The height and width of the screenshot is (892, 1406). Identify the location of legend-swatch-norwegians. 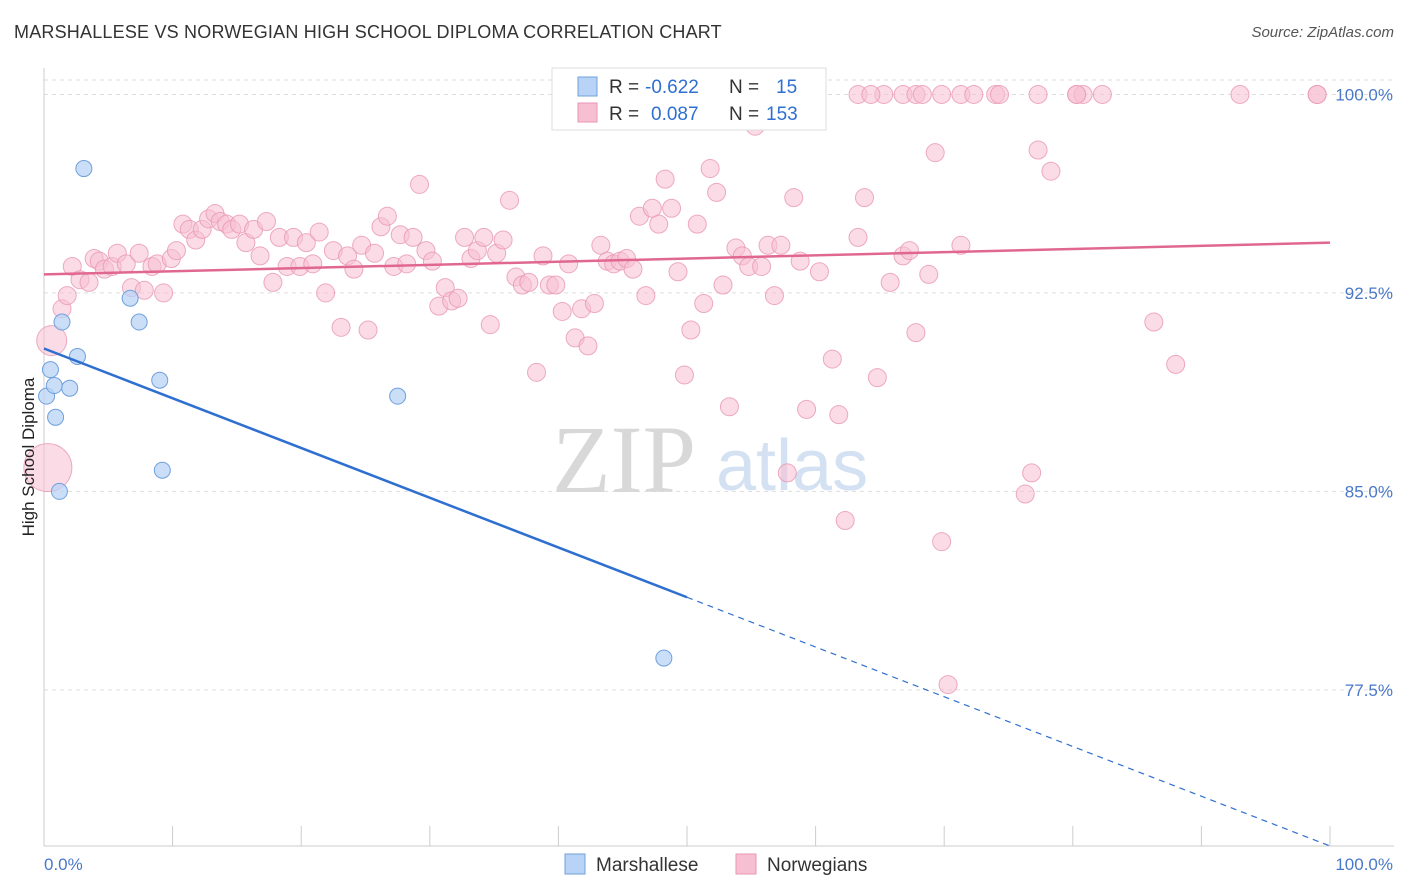
(587, 112).